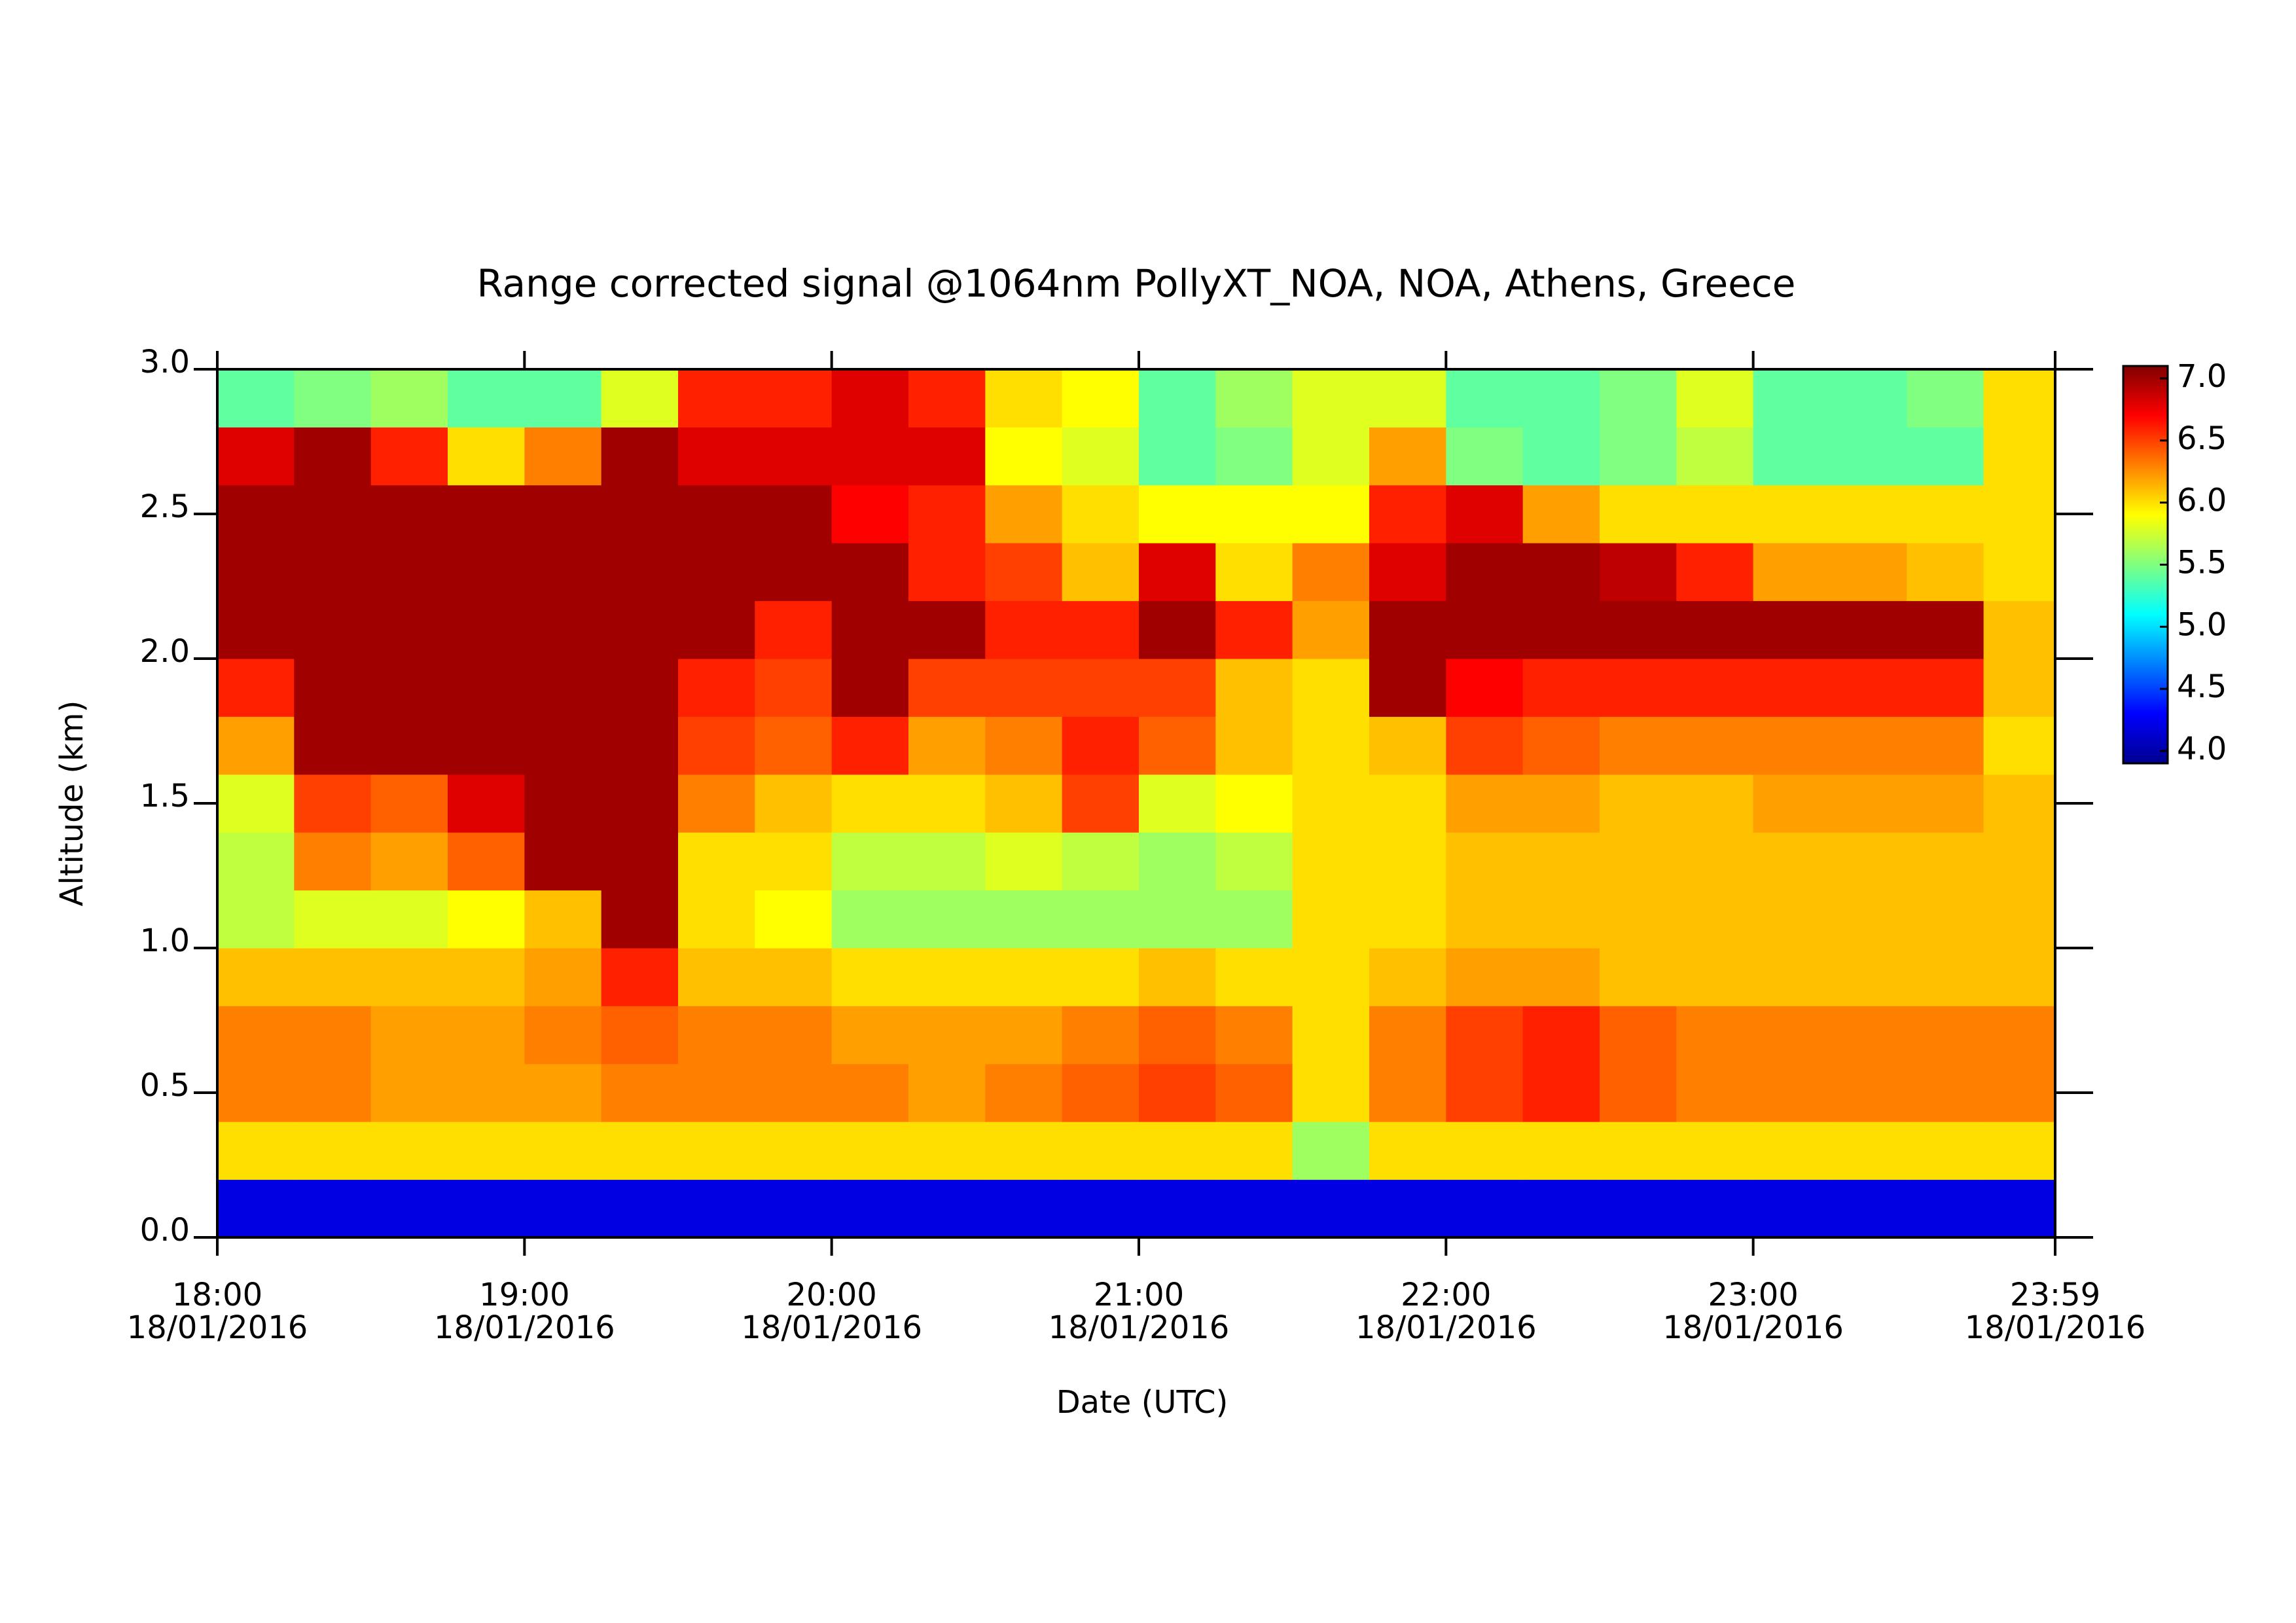  Describe the element at coordinates (2202, 438) in the screenshot. I see `colorbar-tick-label: 6.5` at that location.